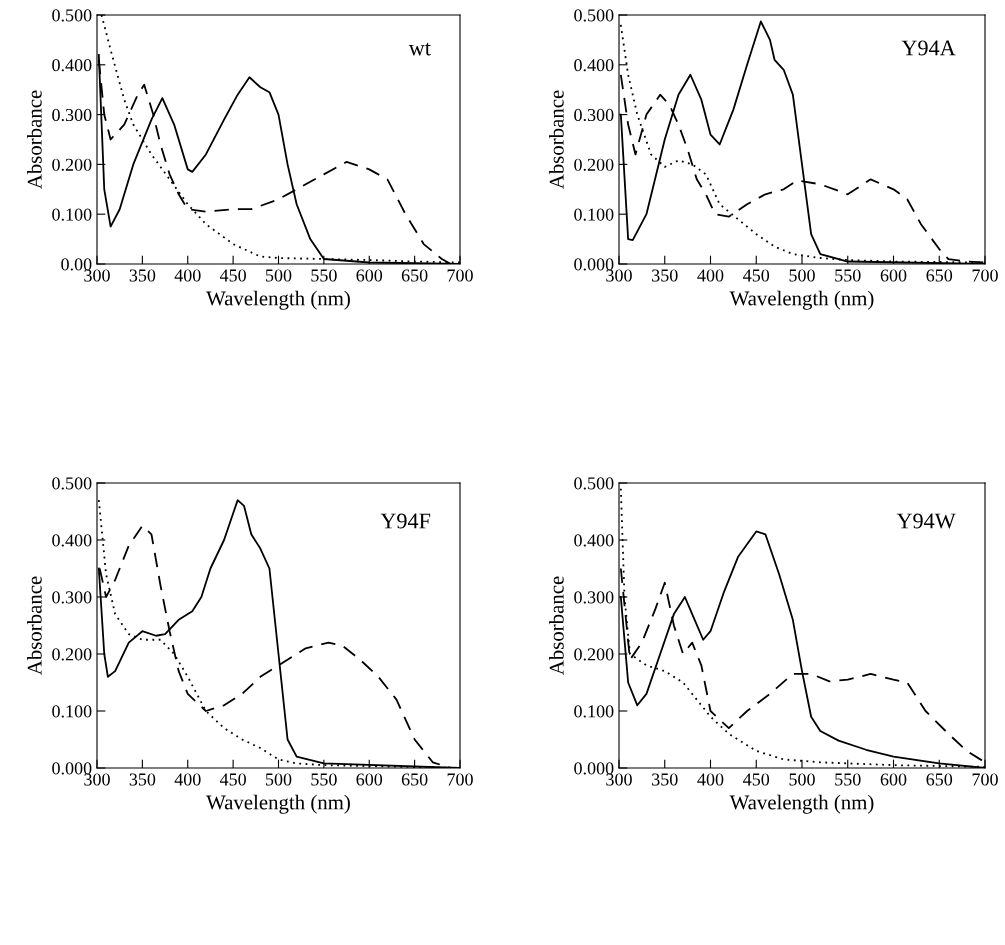  Describe the element at coordinates (926, 521) in the screenshot. I see `text: Y94W` at that location.